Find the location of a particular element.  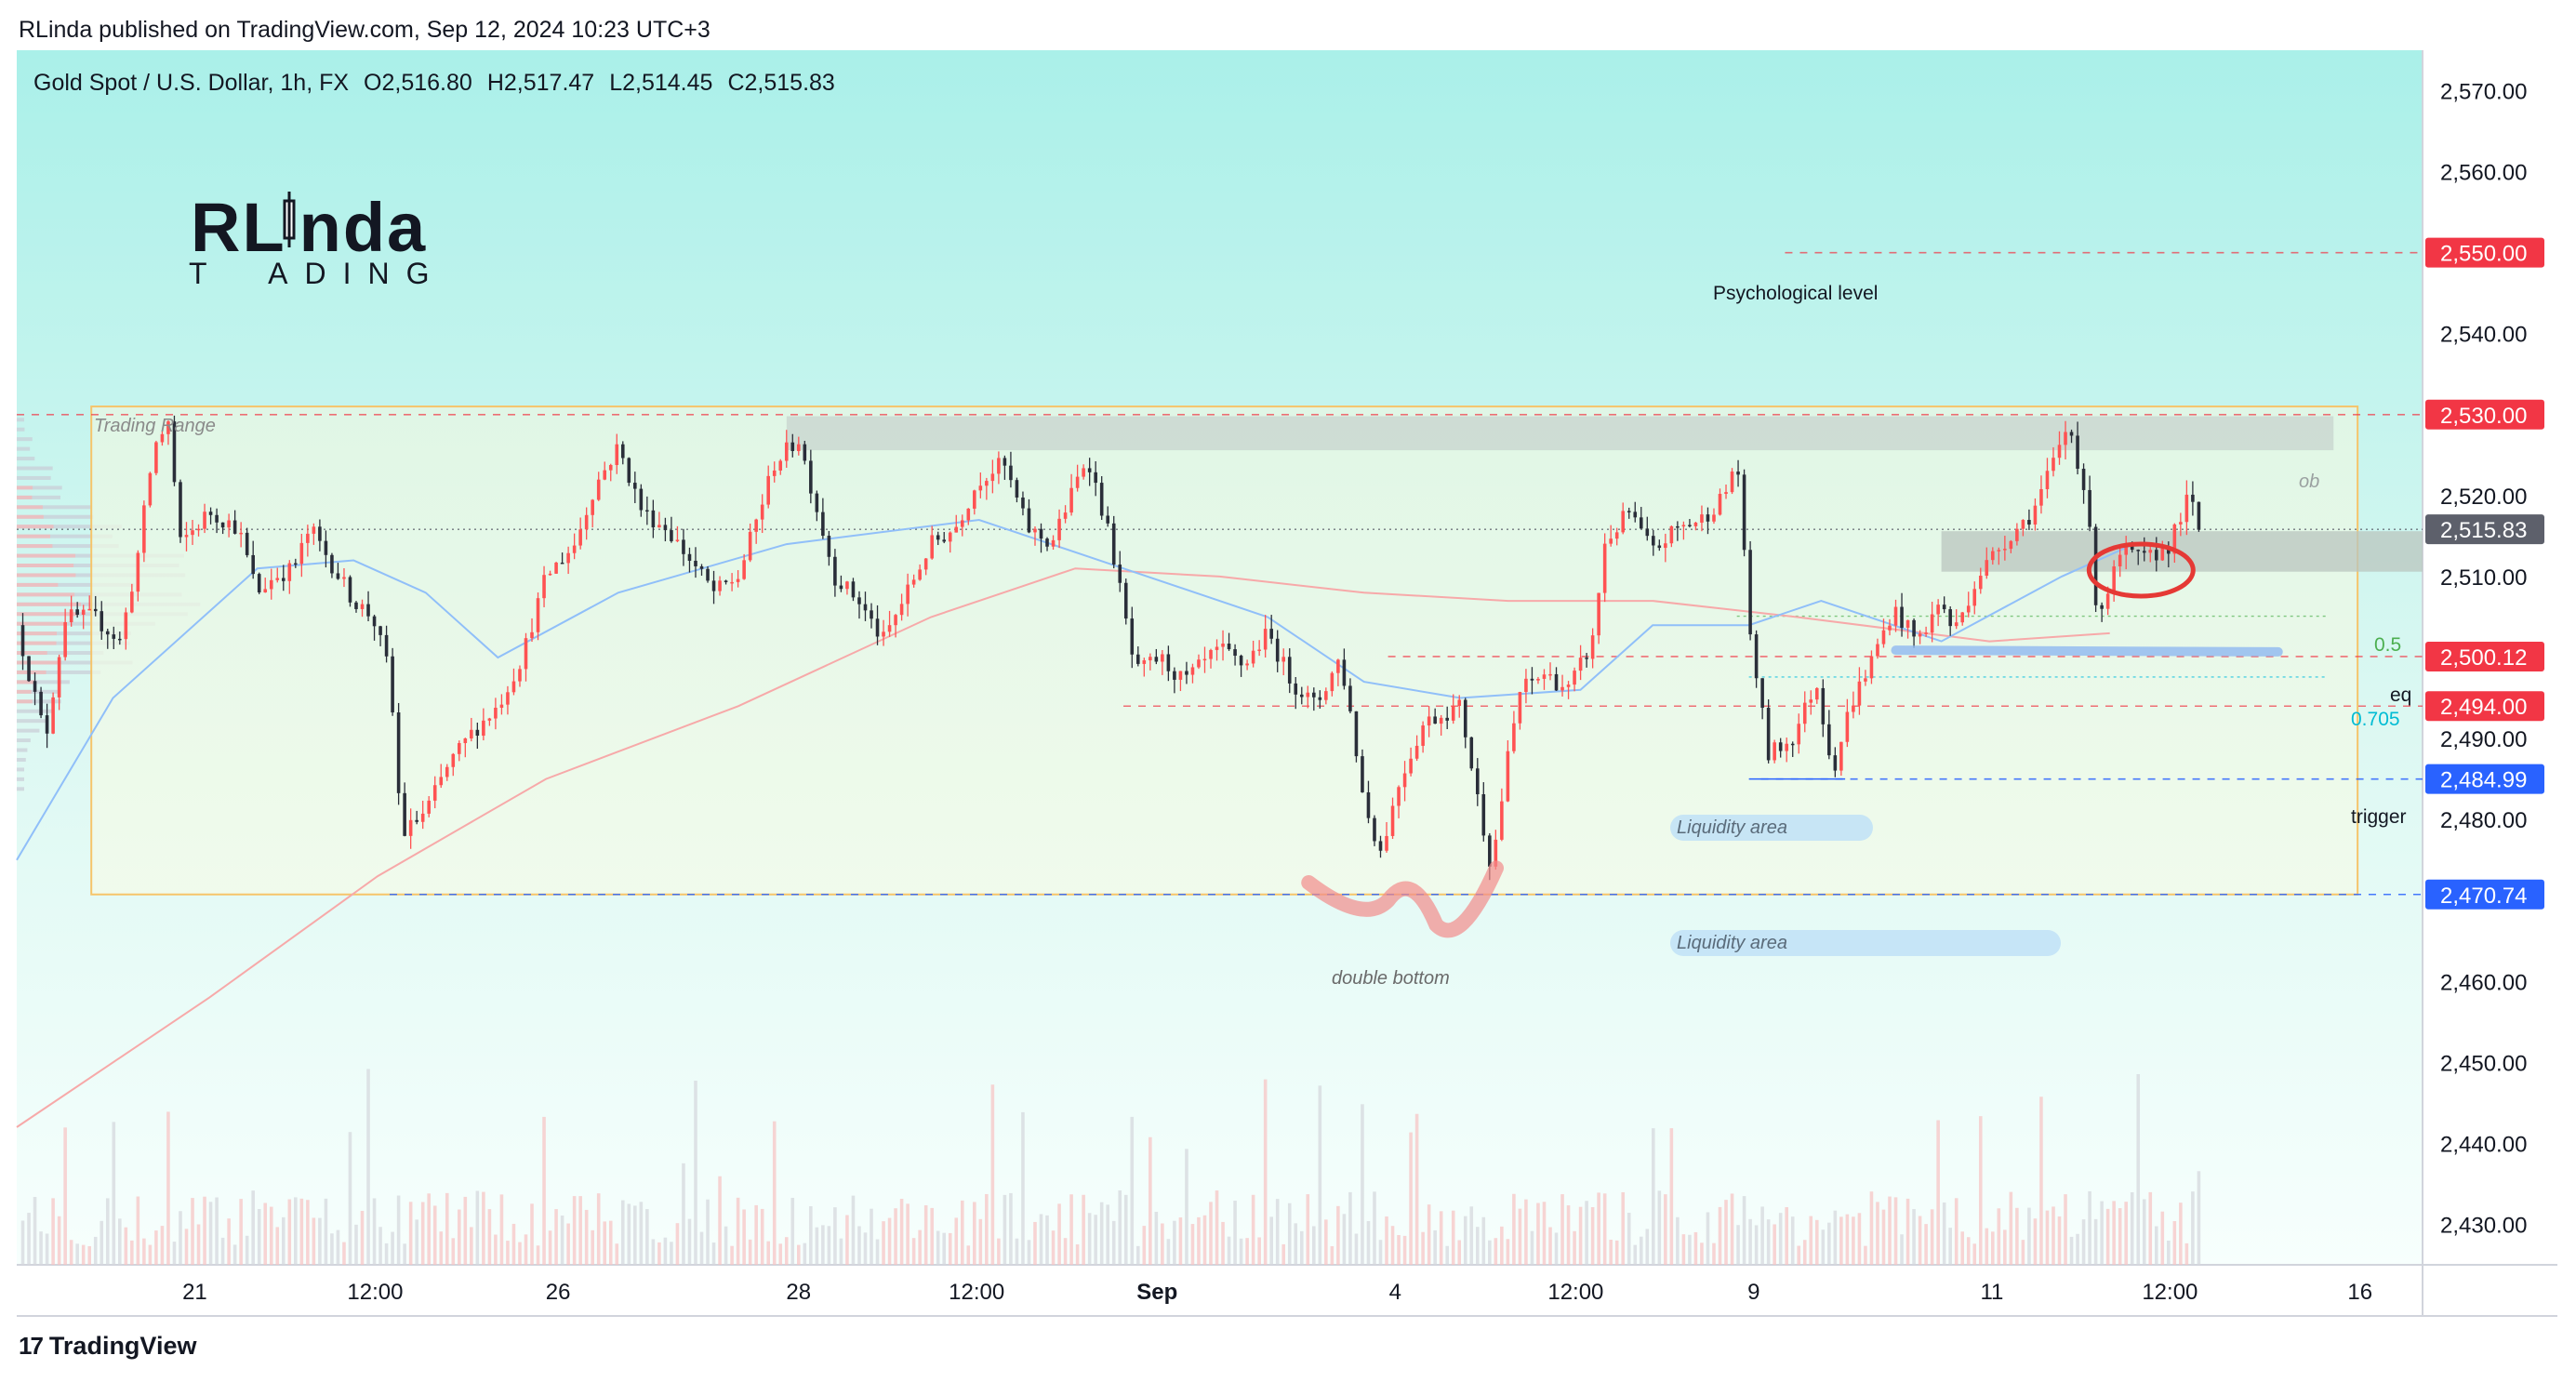

y-tick-label: 2,460.00 is located at coordinates (2483, 983).